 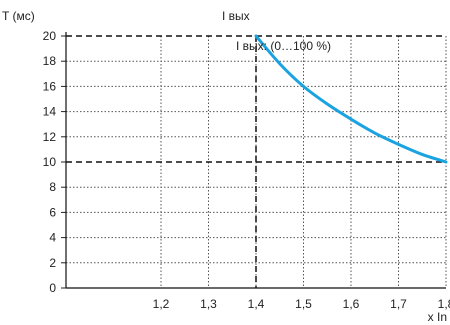 What do you see at coordinates (256, 304) in the screenshot?
I see `x-tick-label: 1,4` at bounding box center [256, 304].